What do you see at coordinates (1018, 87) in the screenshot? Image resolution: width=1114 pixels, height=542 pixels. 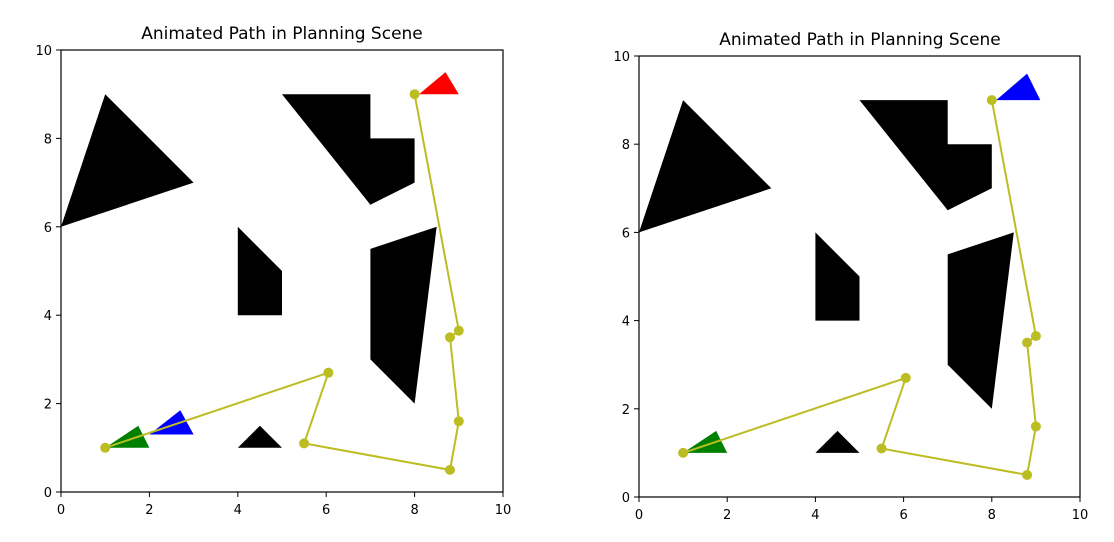 I see `robot-marker` at bounding box center [1018, 87].